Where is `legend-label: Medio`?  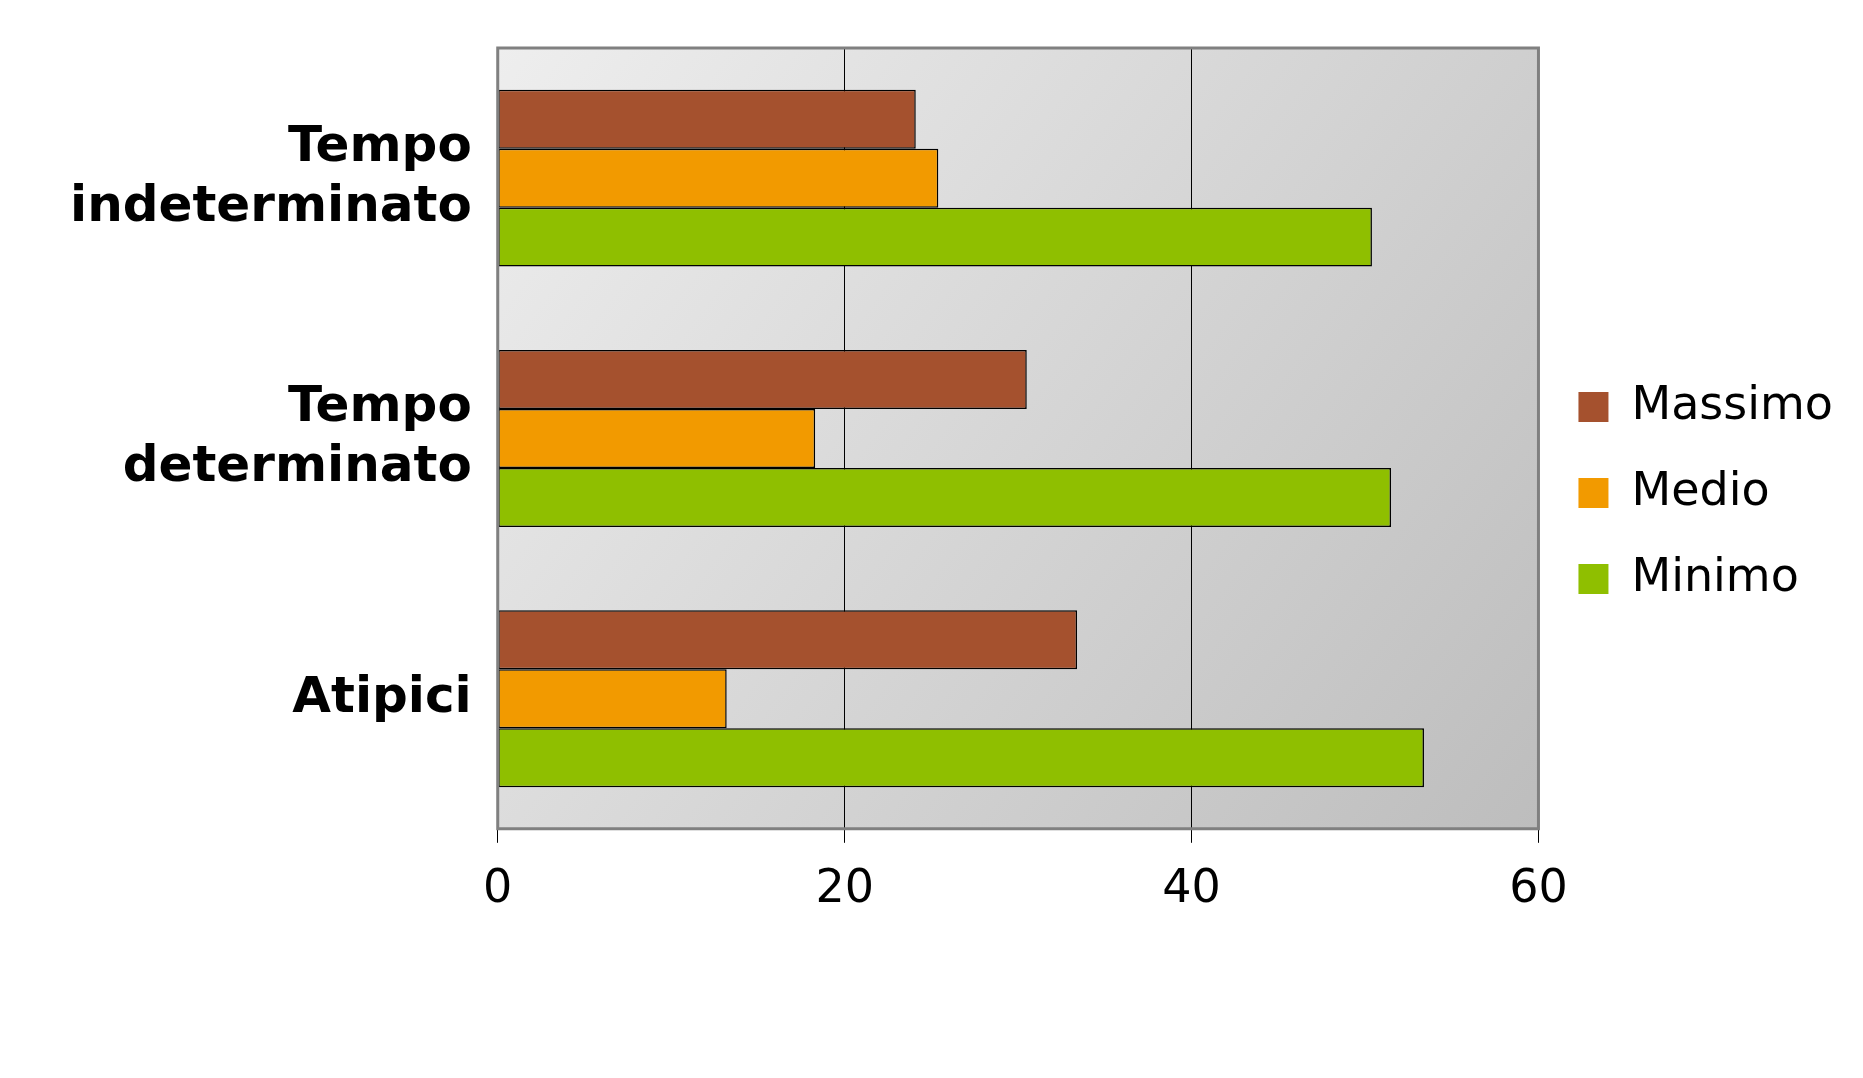 legend-label: Medio is located at coordinates (1700, 488).